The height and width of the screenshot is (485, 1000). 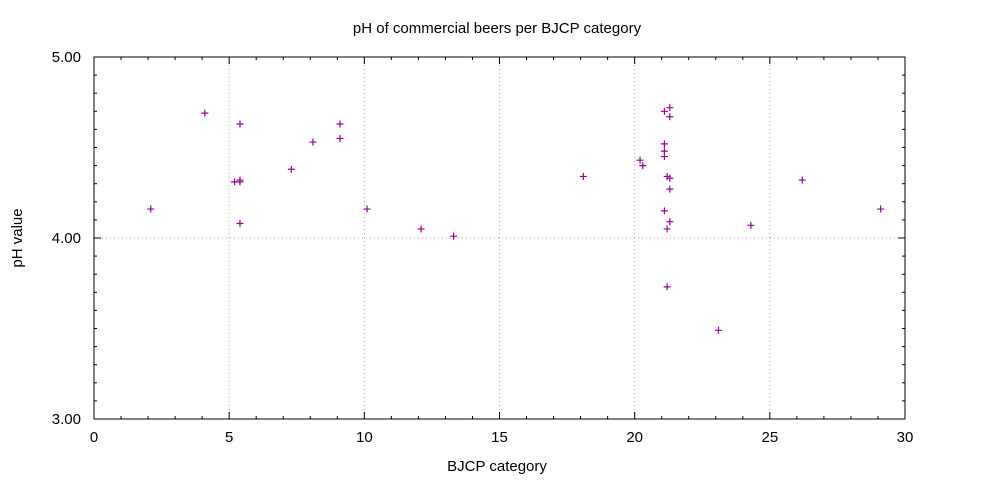 What do you see at coordinates (364, 437) in the screenshot?
I see `x-tick-label: 10` at bounding box center [364, 437].